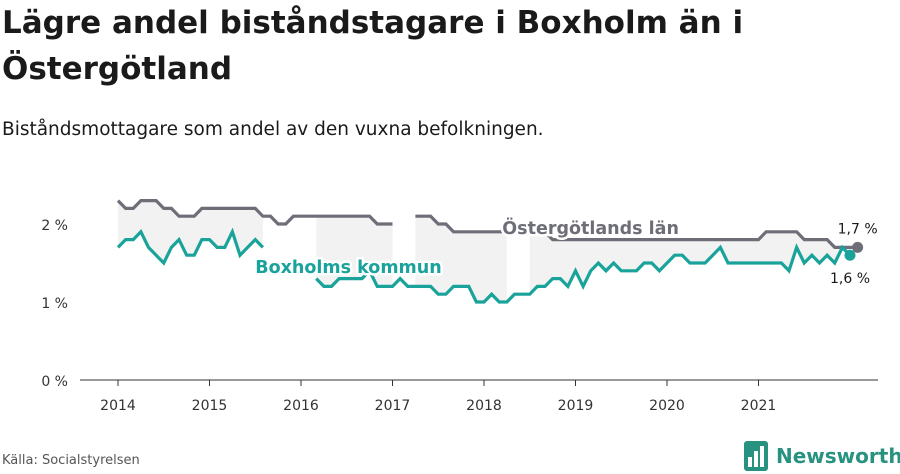  What do you see at coordinates (590, 228) in the screenshot?
I see `series-name-label-county: Östergötlands län` at bounding box center [590, 228].